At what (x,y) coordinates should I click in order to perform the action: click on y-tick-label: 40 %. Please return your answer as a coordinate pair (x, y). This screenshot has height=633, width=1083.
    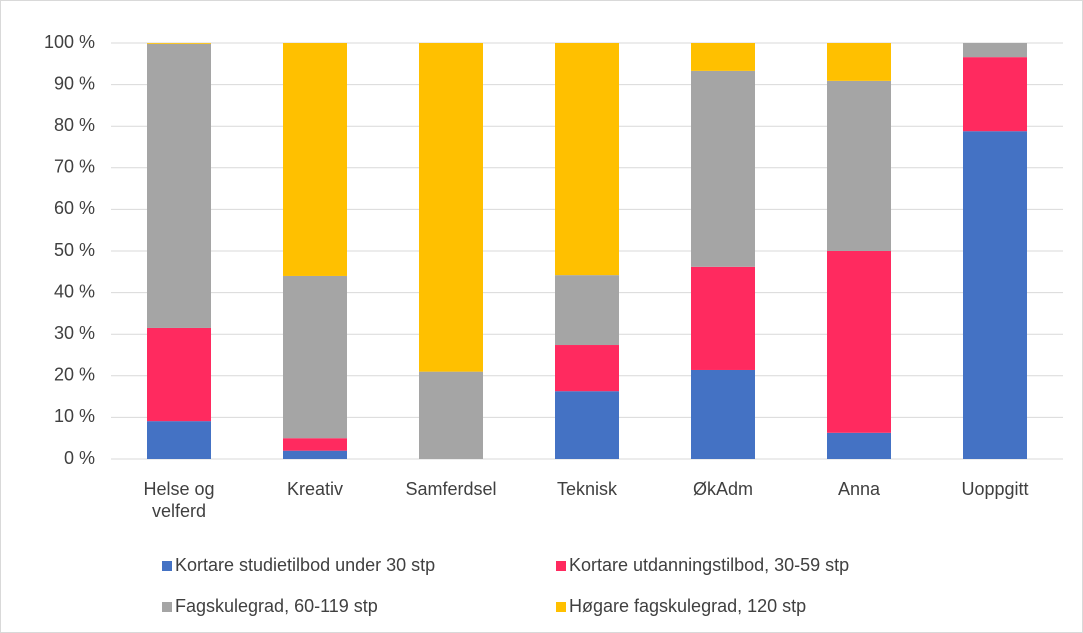
    Looking at the image, I should click on (74, 291).